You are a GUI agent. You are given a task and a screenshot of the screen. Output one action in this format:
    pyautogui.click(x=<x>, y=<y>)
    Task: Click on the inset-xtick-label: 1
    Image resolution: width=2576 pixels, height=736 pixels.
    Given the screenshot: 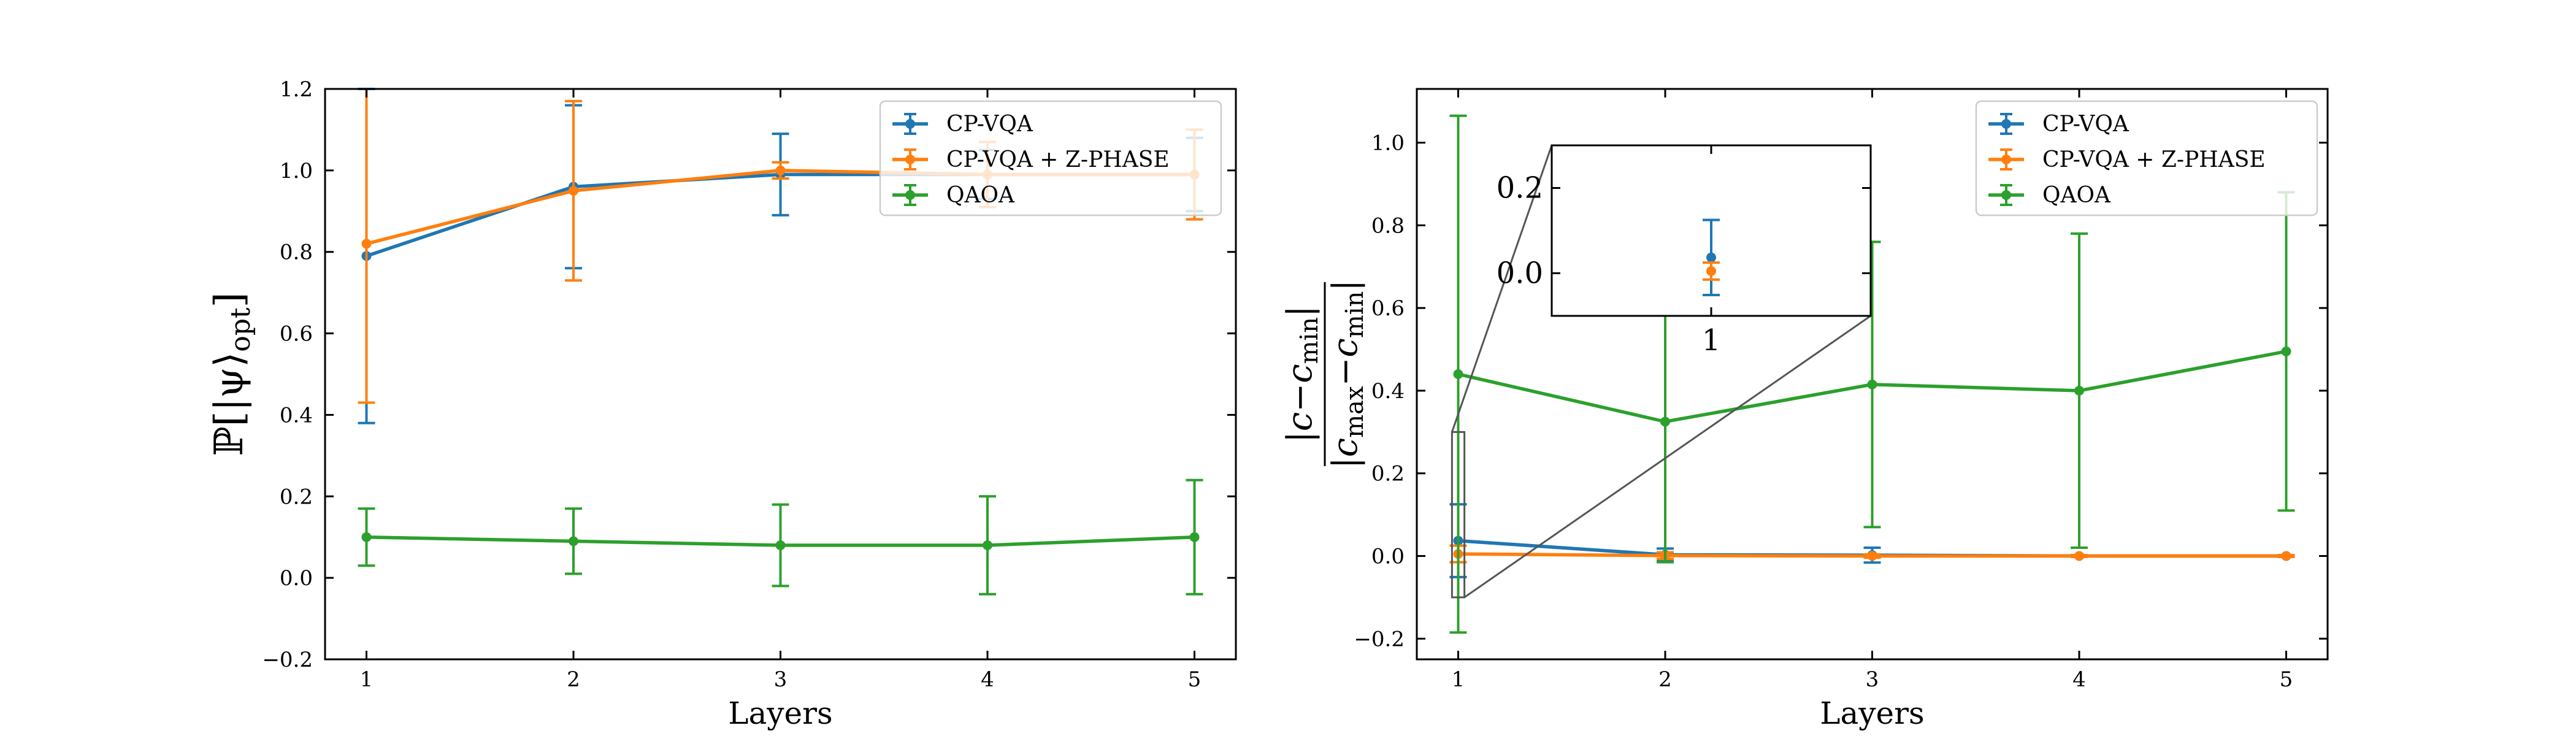 What is the action you would take?
    pyautogui.click(x=1711, y=340)
    